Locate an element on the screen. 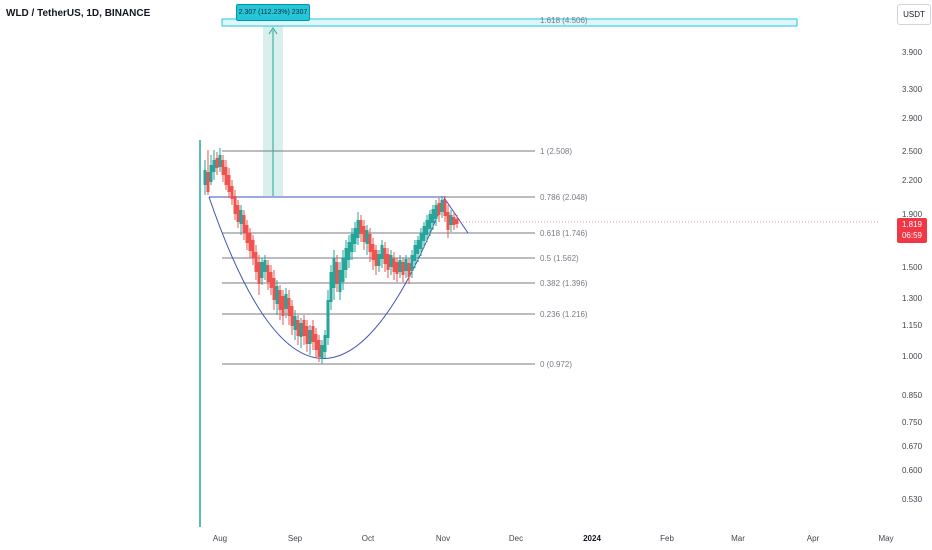  currency-button: USDT is located at coordinates (914, 14).